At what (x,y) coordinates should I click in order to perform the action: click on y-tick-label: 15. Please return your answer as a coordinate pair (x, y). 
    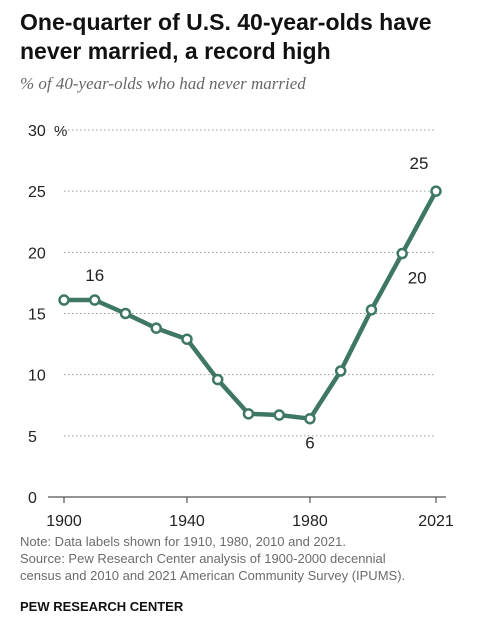
    Looking at the image, I should click on (37, 315).